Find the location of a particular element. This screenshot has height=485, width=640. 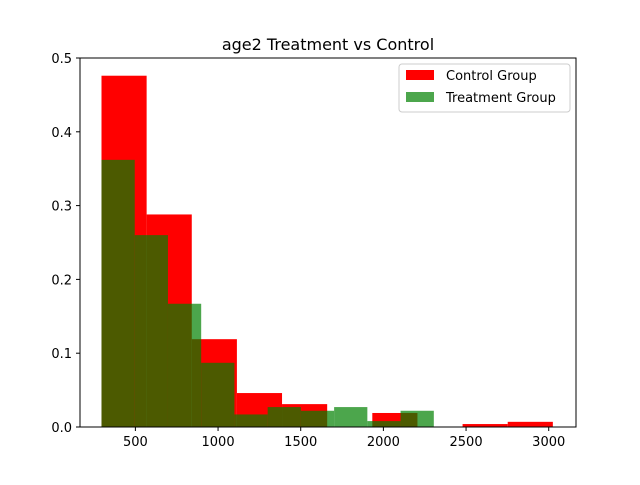

legend-box is located at coordinates (484, 88).